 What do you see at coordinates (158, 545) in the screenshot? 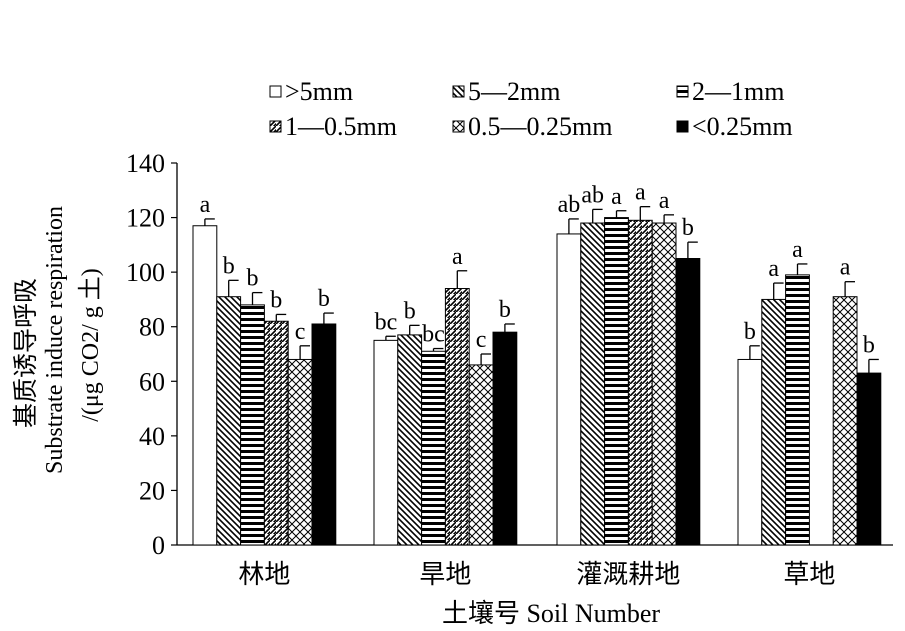
I see `y-tick-label: 0` at bounding box center [158, 545].